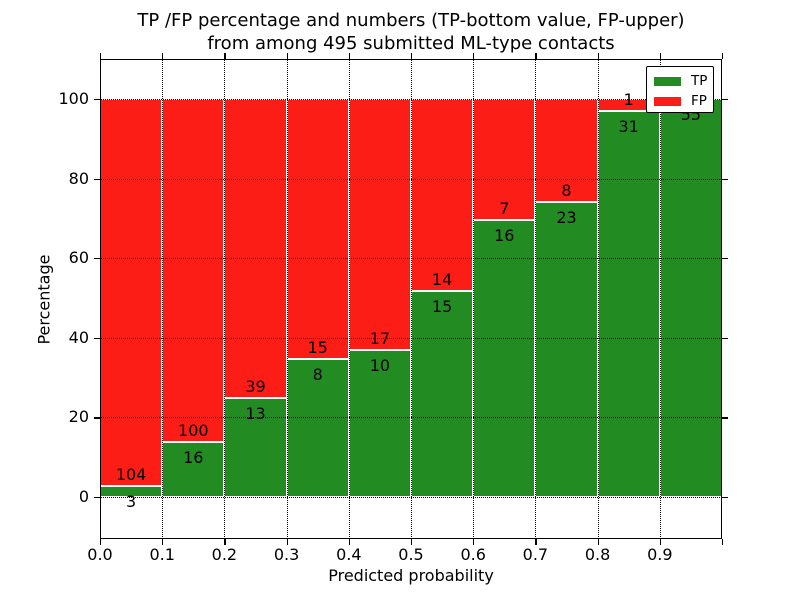 The image size is (800, 600). I want to click on fp-count-label-3: 15, so click(317, 347).